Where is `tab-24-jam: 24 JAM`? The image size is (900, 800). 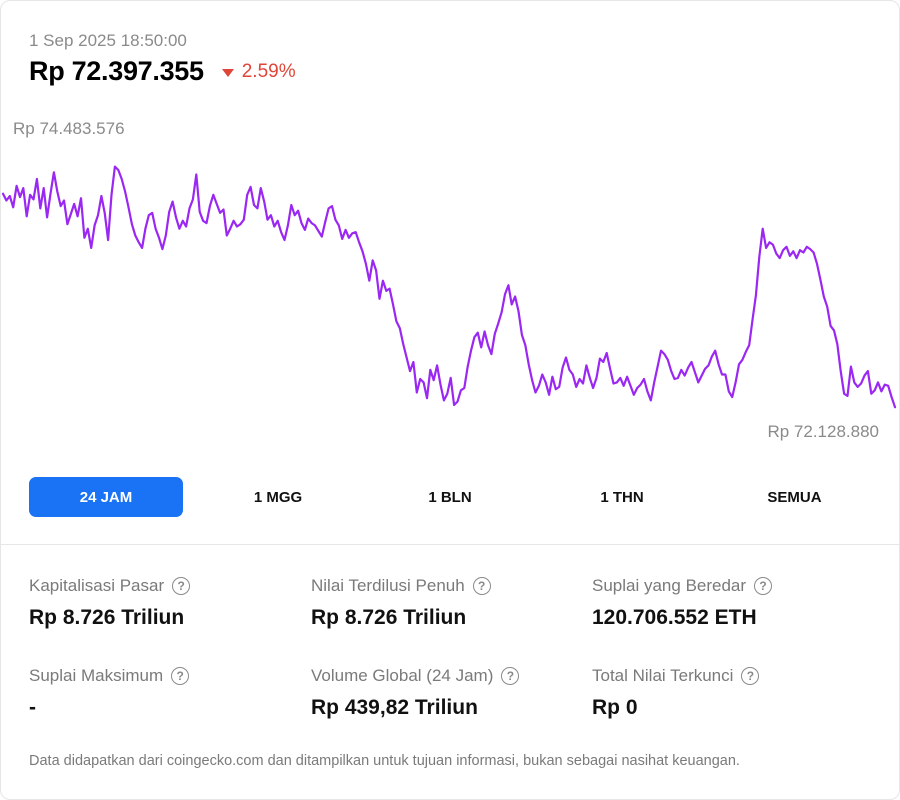 tab-24-jam: 24 JAM is located at coordinates (106, 497).